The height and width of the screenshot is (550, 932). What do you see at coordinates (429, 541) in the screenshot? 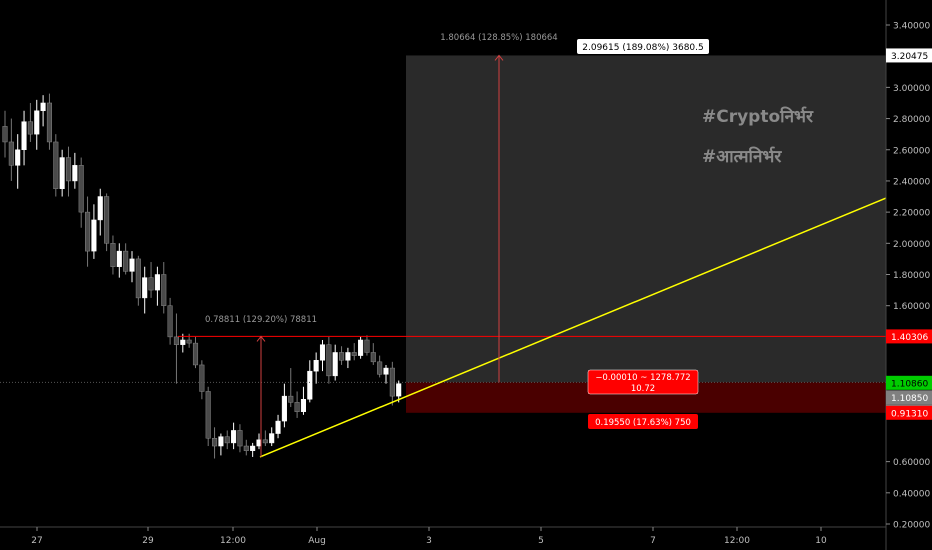
I see `x-tick-label: 3` at bounding box center [429, 541].